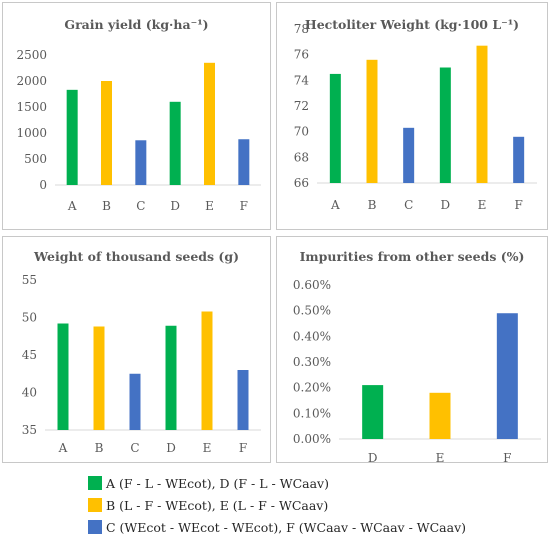  I want to click on y-tick-label: 0.20%, so click(312, 388).